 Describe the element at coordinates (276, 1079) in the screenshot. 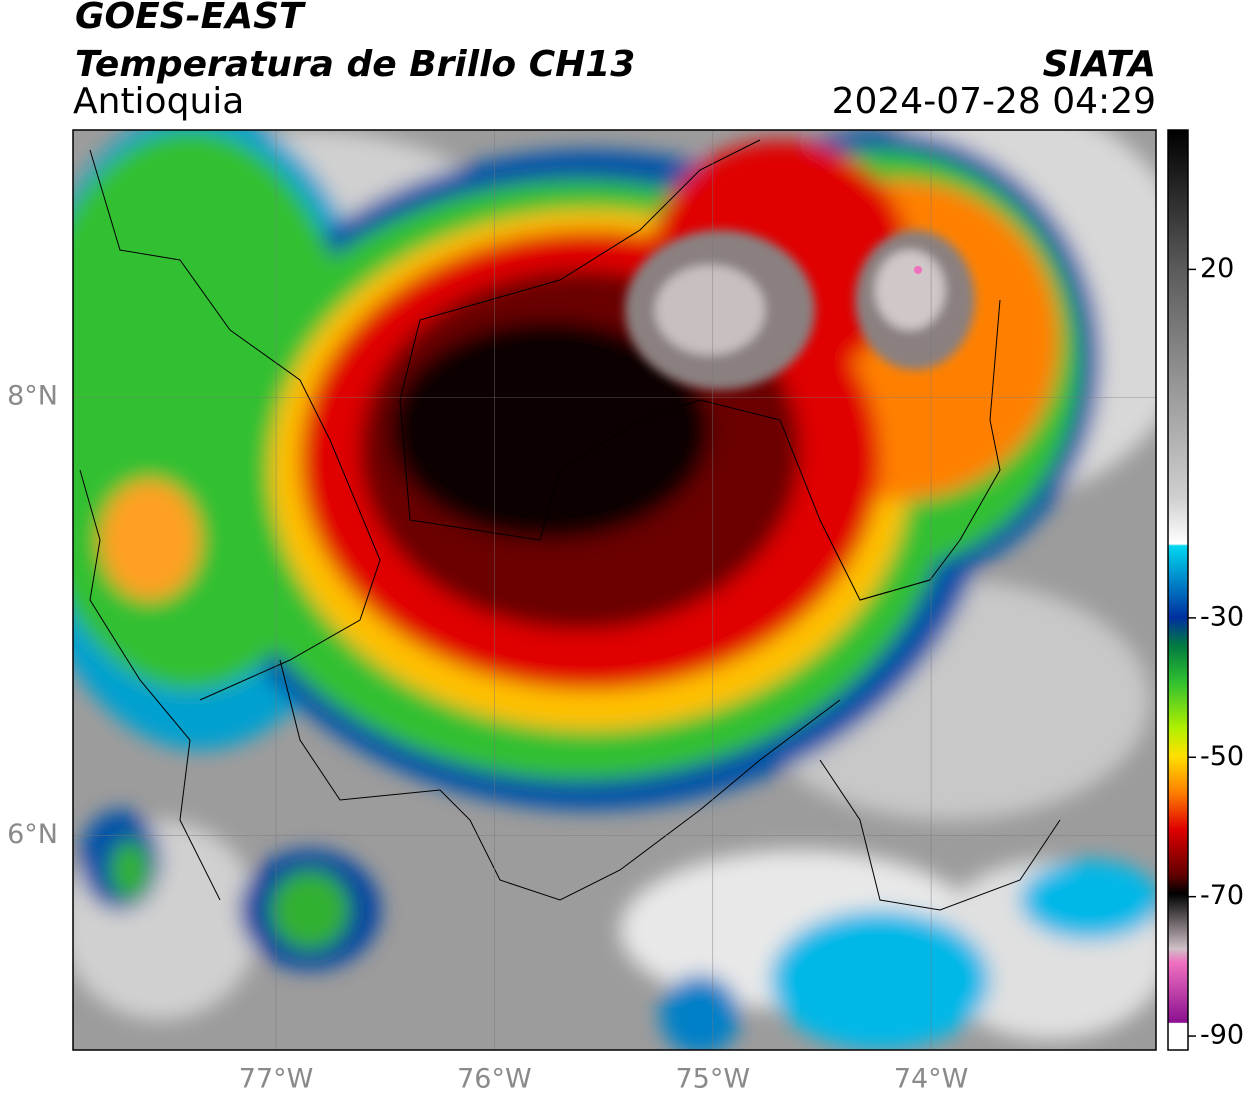

I see `x-tick-label: 77°W` at that location.